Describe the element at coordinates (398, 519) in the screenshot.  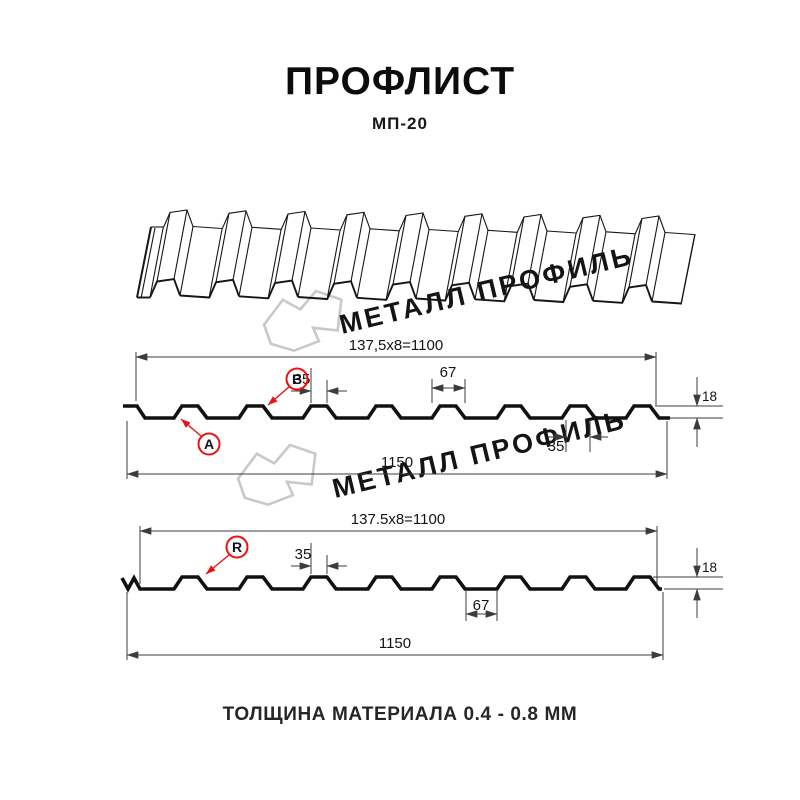
I see `dim-pitch-formula-bottom: 137.5x8=1100` at that location.